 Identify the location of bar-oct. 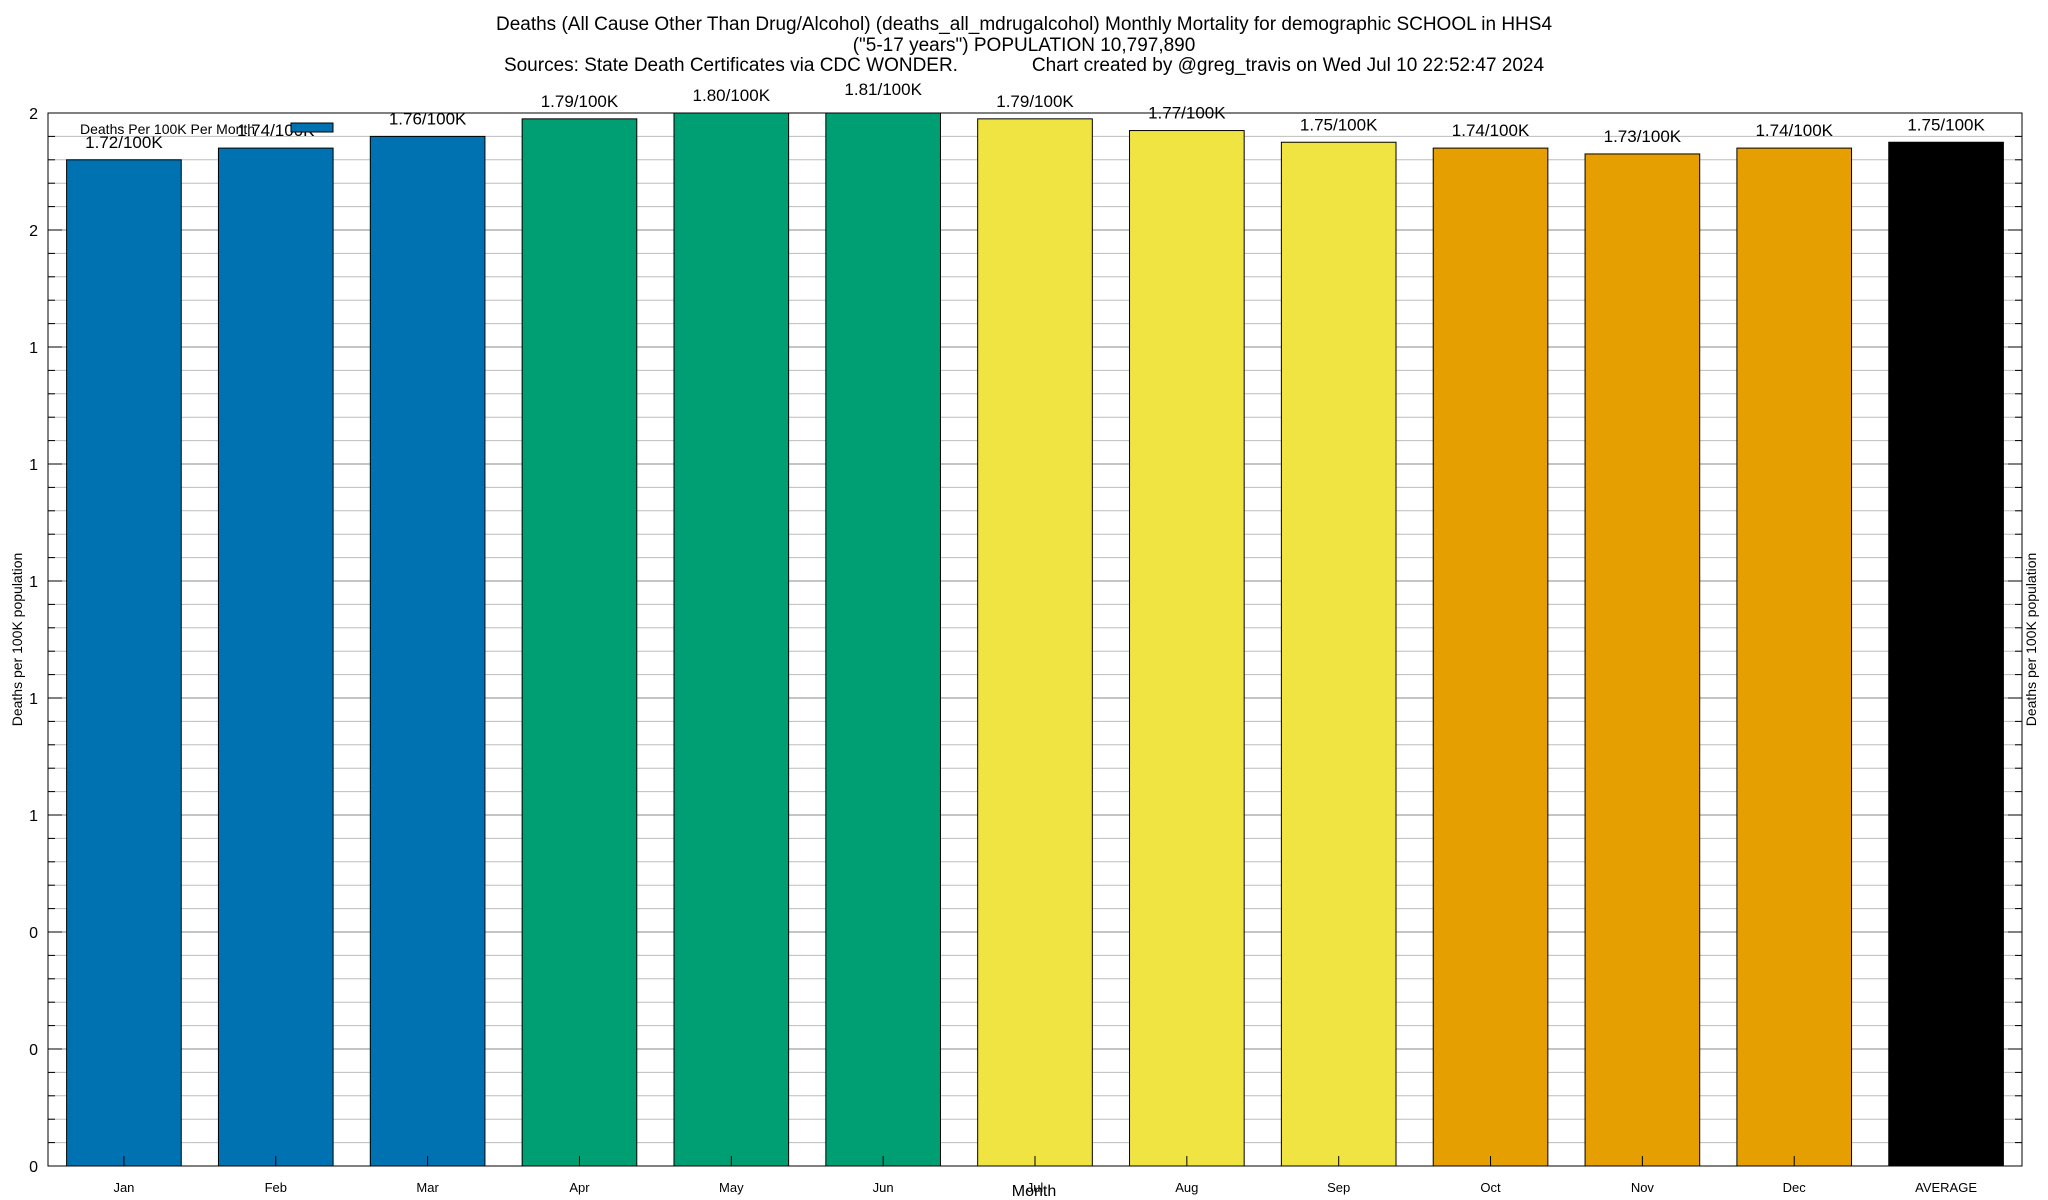
(1490, 657).